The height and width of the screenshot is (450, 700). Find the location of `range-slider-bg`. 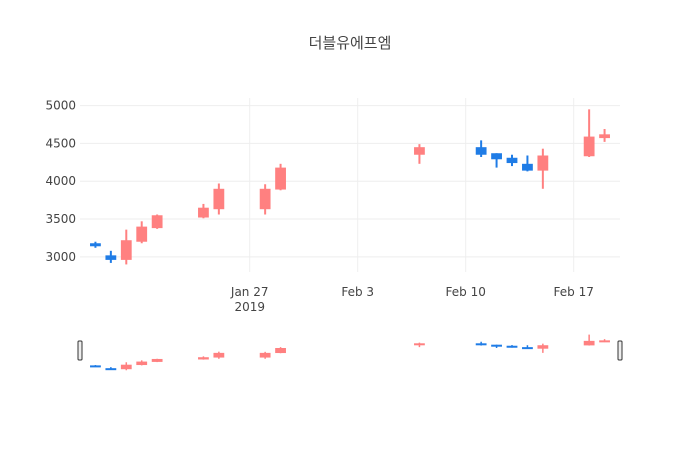

range-slider-bg is located at coordinates (350, 352).